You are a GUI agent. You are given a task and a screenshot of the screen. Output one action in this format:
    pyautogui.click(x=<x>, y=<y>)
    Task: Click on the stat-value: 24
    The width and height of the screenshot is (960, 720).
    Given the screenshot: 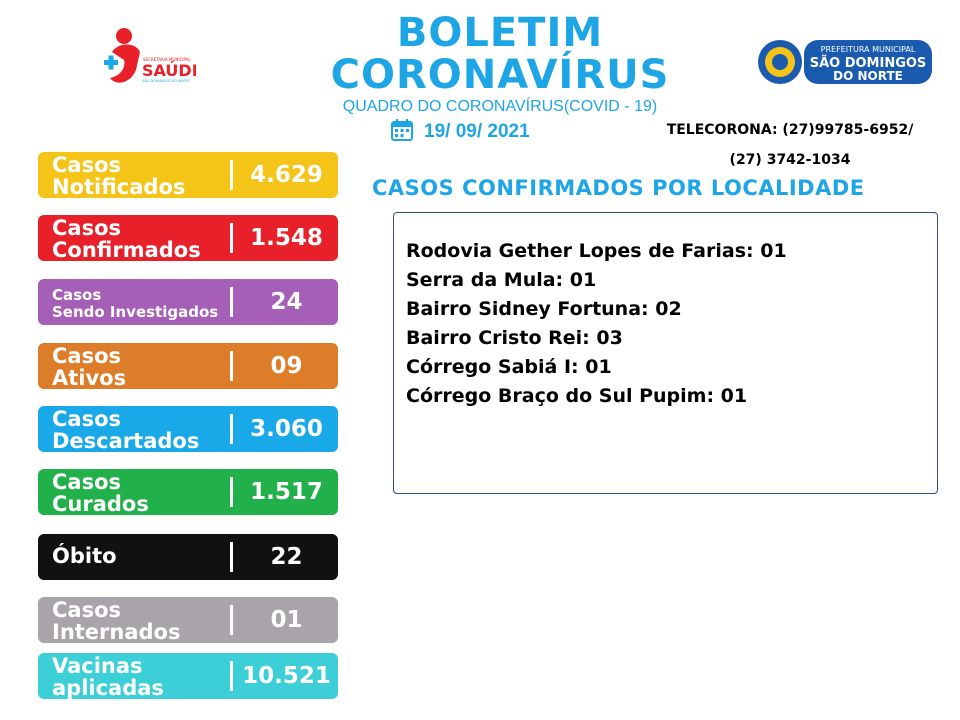 What is the action you would take?
    pyautogui.click(x=286, y=302)
    